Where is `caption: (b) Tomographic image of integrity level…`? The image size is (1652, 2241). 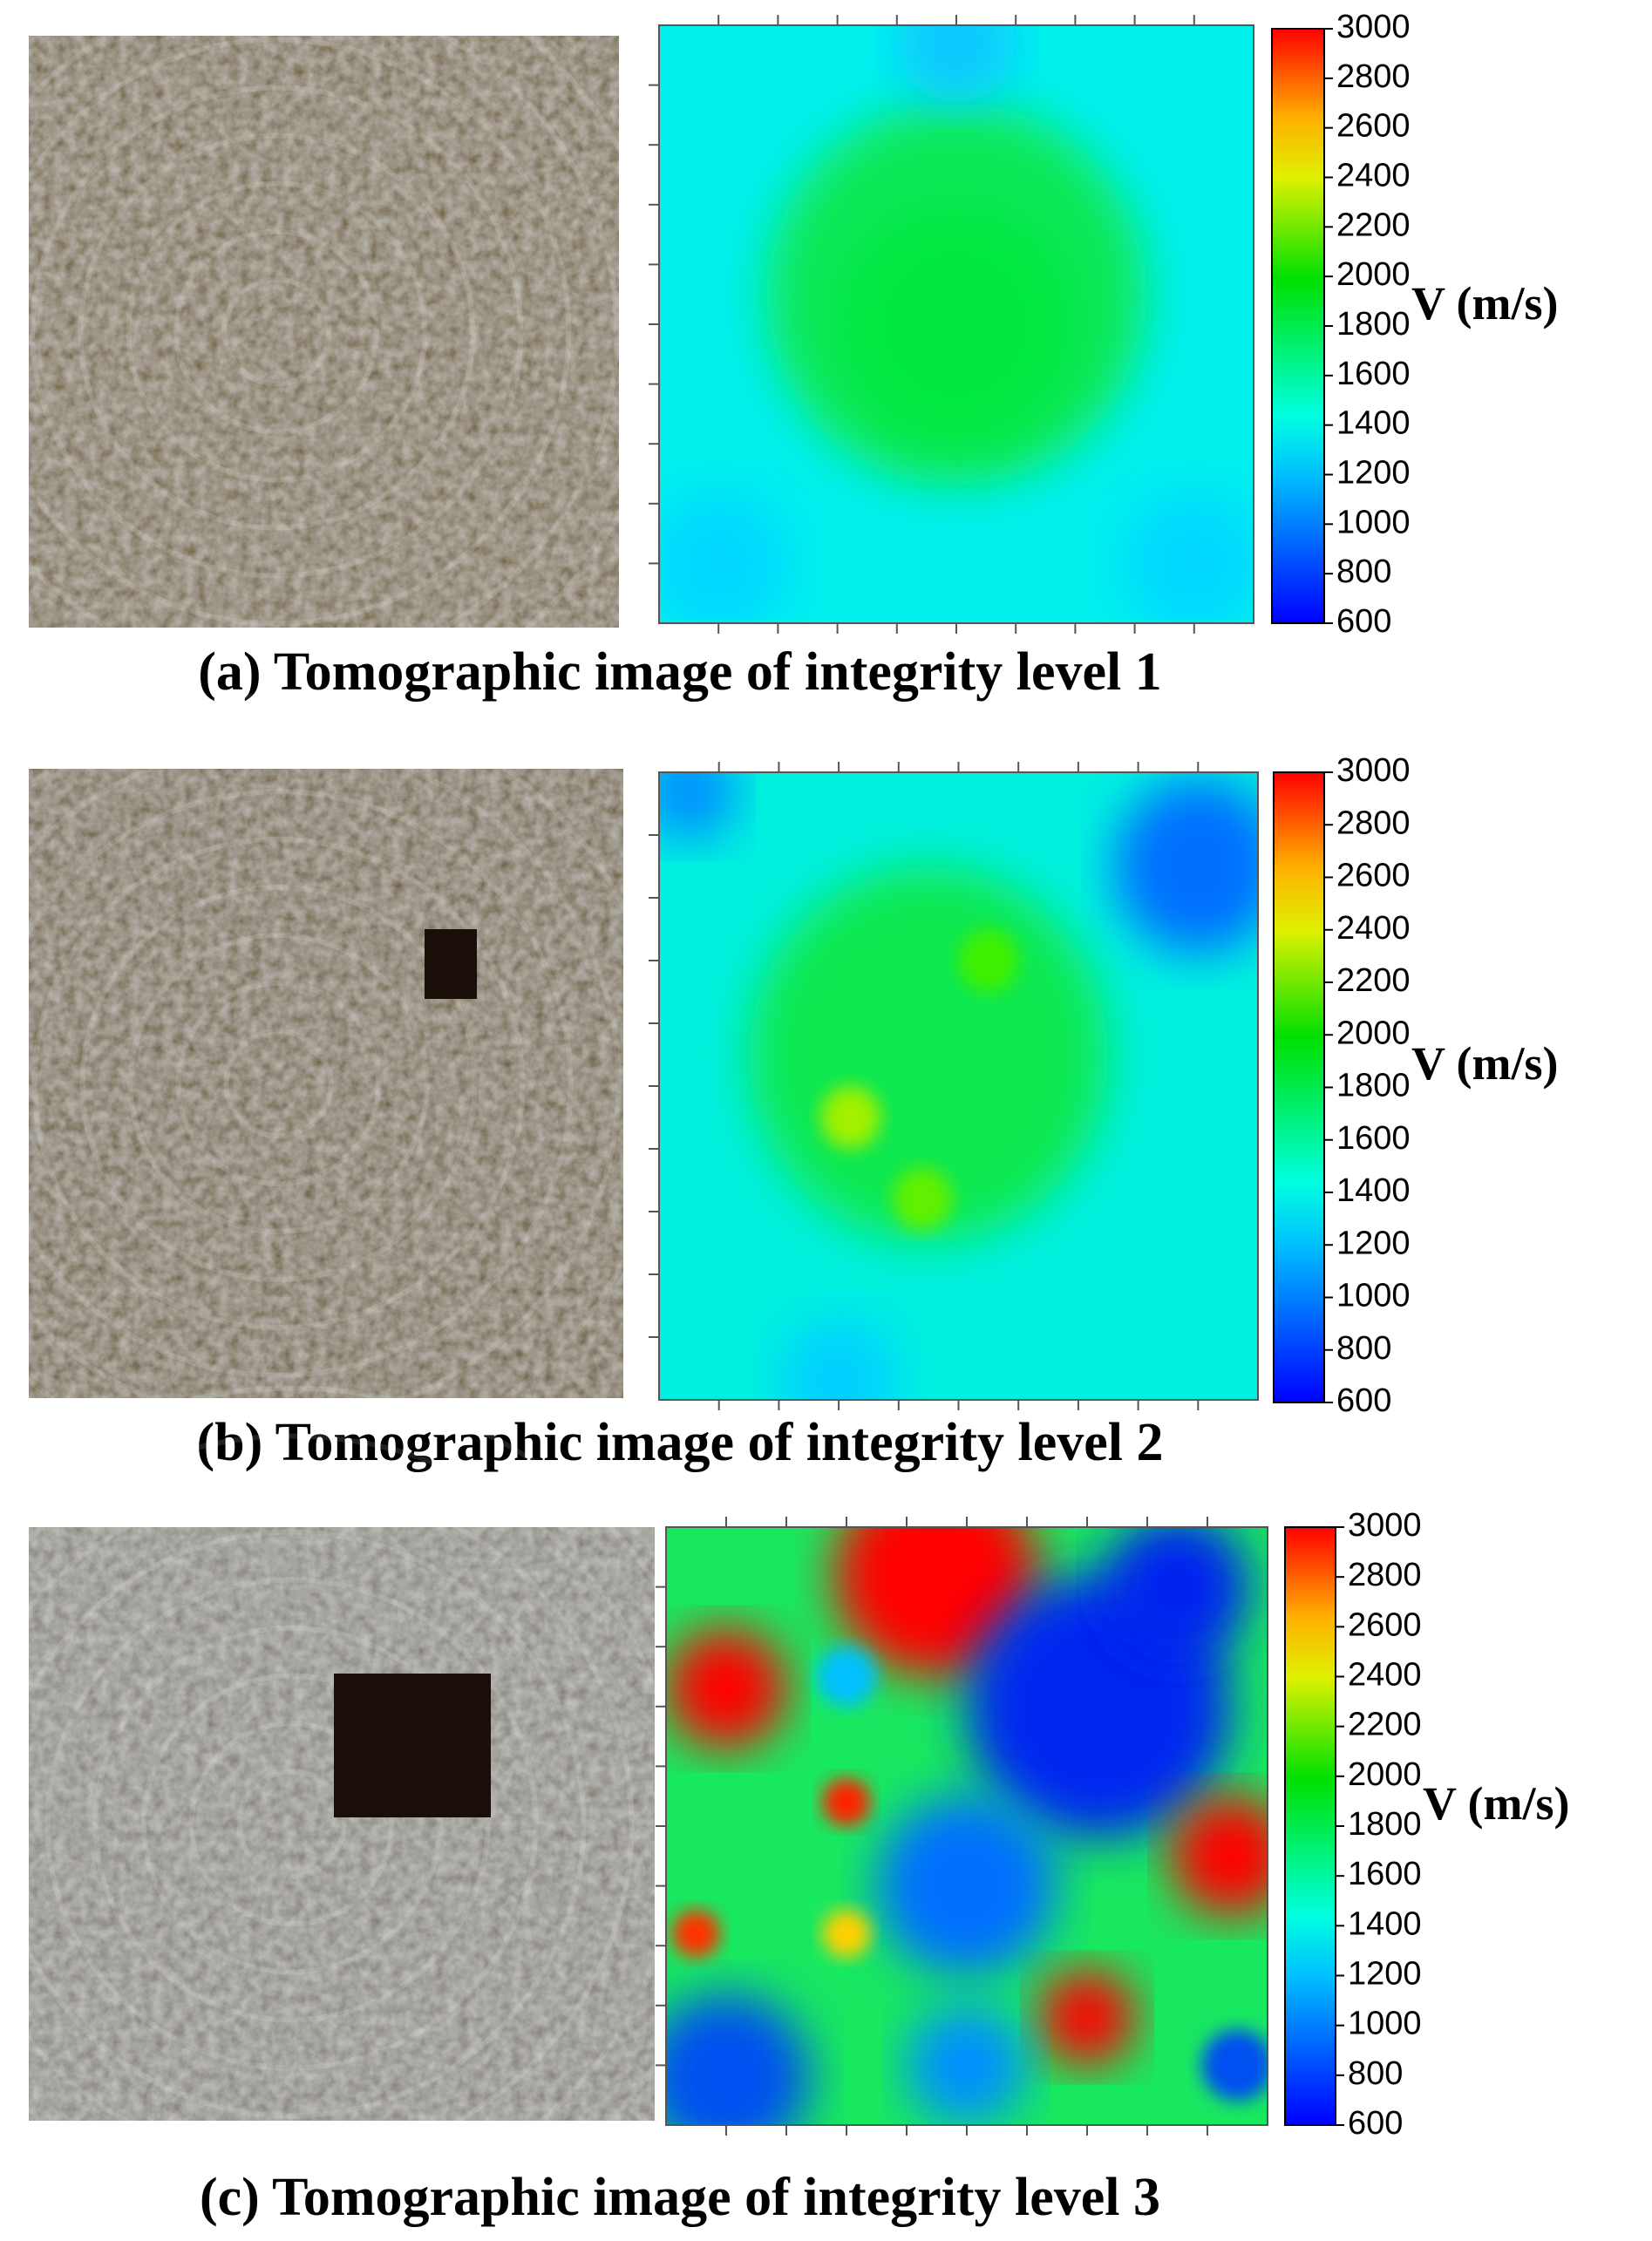
caption: (b) Tomographic image of integrity level… is located at coordinates (680, 1442).